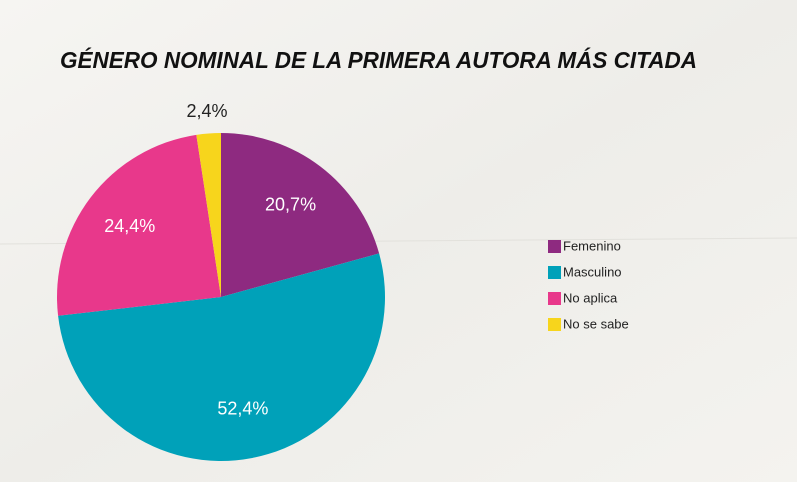 Image resolution: width=797 pixels, height=482 pixels. I want to click on legend-label: Masculino, so click(592, 271).